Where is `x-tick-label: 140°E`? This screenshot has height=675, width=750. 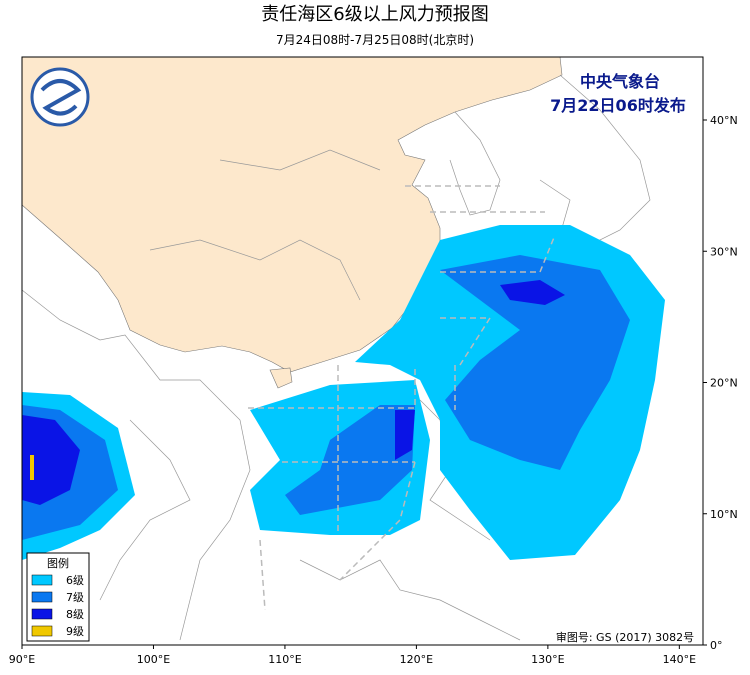
x-tick-label: 140°E is located at coordinates (679, 659).